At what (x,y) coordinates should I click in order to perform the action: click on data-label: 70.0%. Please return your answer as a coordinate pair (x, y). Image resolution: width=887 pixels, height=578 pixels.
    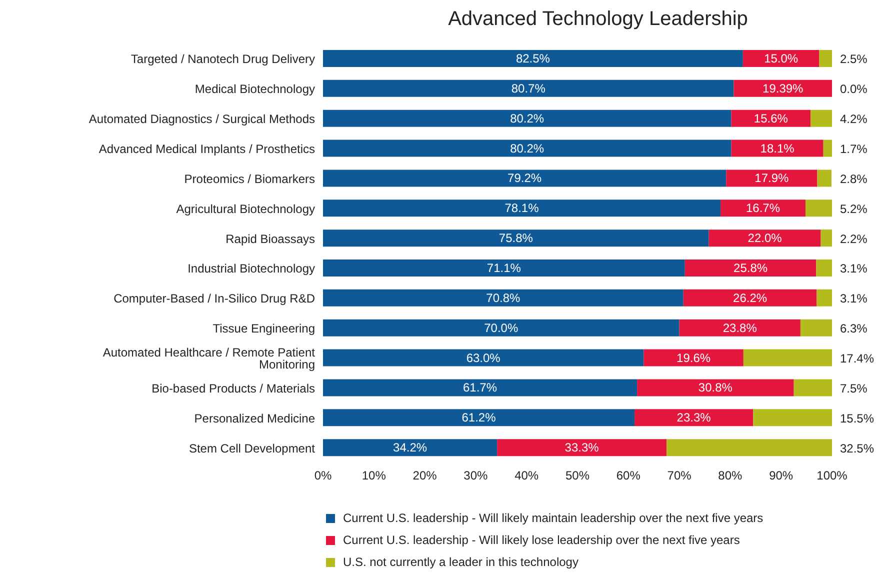
    Looking at the image, I should click on (501, 327).